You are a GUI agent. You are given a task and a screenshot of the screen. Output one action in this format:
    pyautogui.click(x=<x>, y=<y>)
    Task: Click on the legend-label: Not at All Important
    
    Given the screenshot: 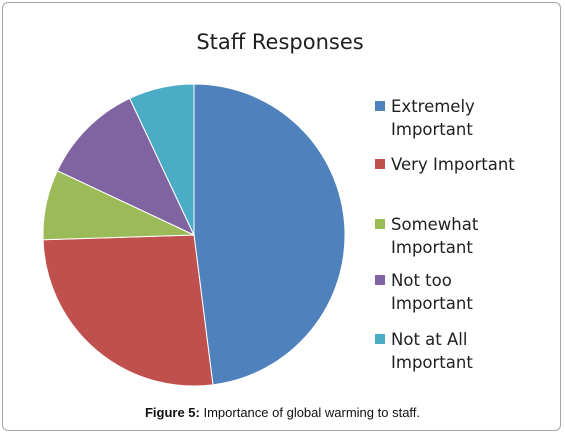 What is the action you would take?
    pyautogui.click(x=432, y=351)
    